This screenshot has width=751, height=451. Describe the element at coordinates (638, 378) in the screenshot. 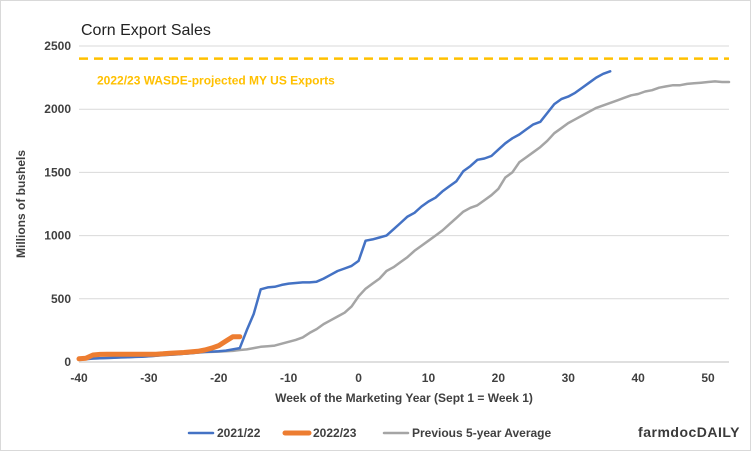

I see `x-tick-label: 40` at that location.